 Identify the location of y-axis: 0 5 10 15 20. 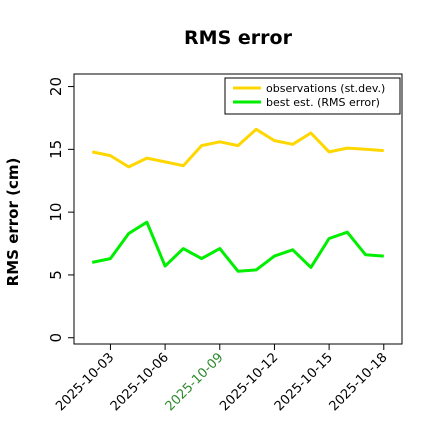
(60, 209).